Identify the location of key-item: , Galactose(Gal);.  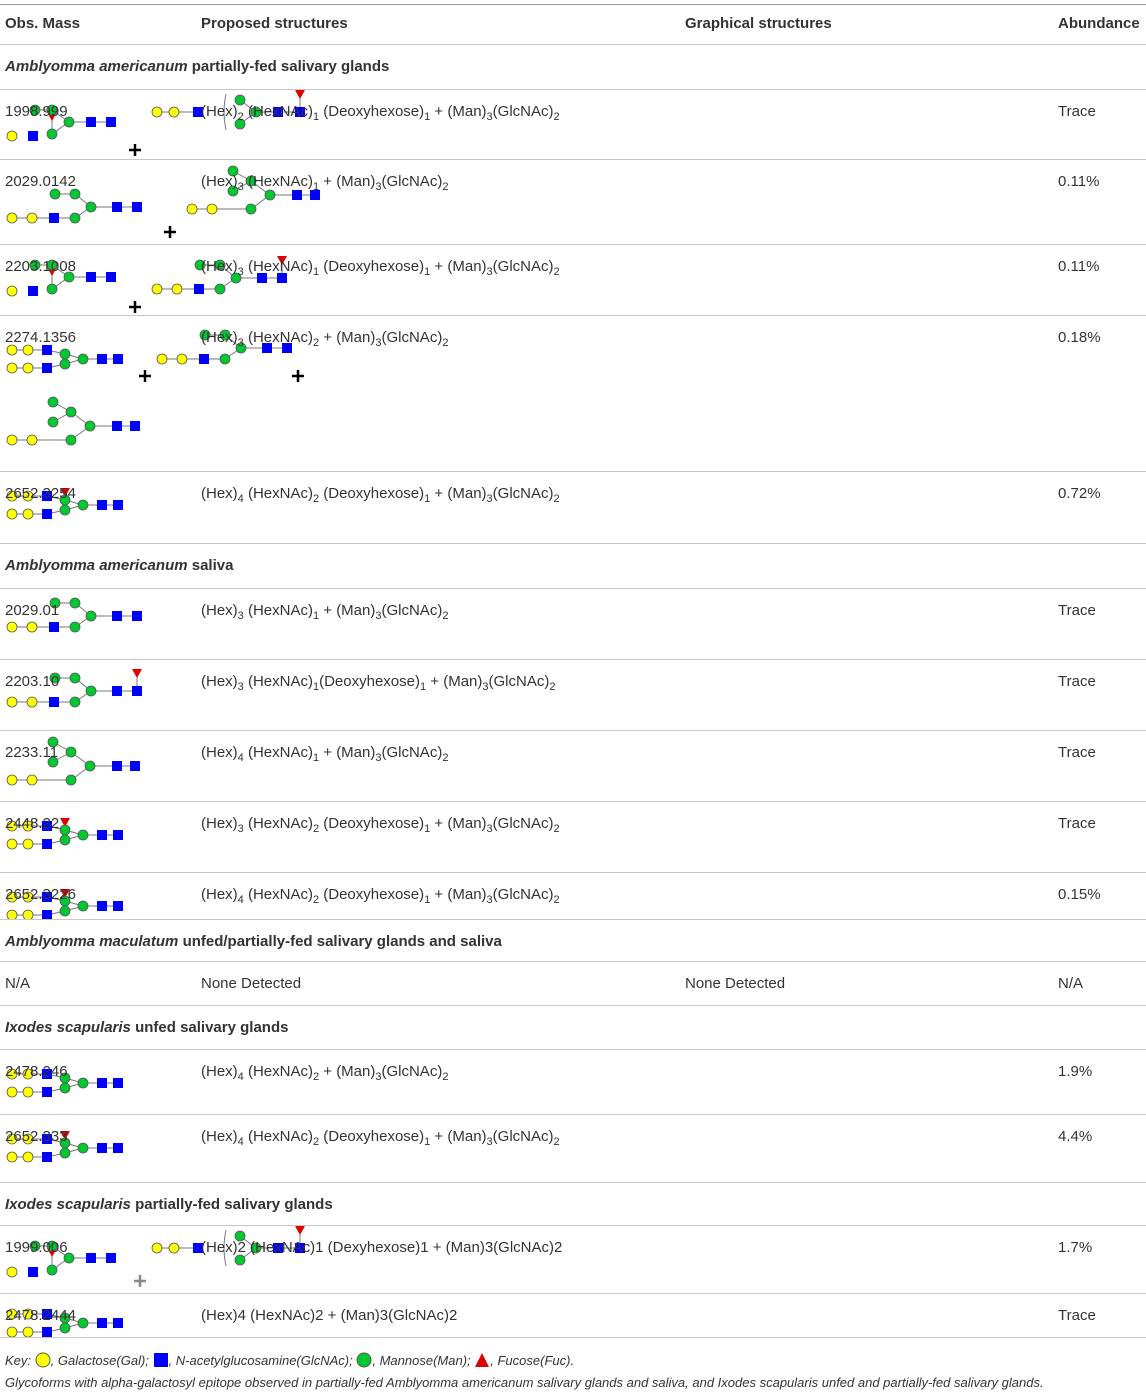
(99, 1360).